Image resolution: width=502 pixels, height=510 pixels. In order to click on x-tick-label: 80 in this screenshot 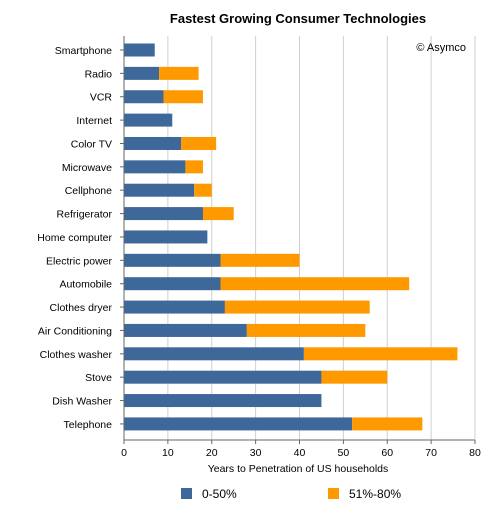, I will do `click(475, 453)`.